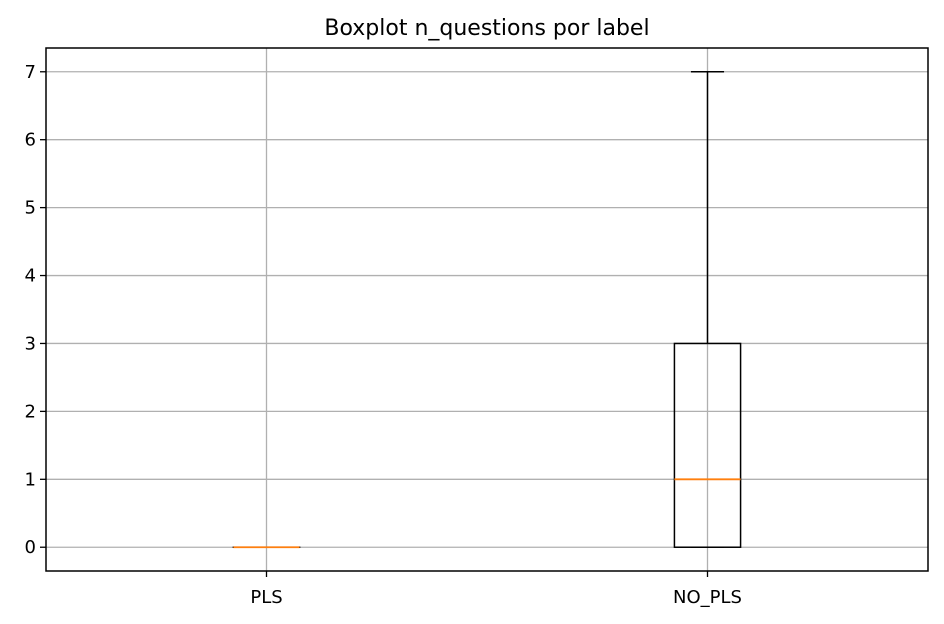  I want to click on y-tick-label: 2, so click(30, 411).